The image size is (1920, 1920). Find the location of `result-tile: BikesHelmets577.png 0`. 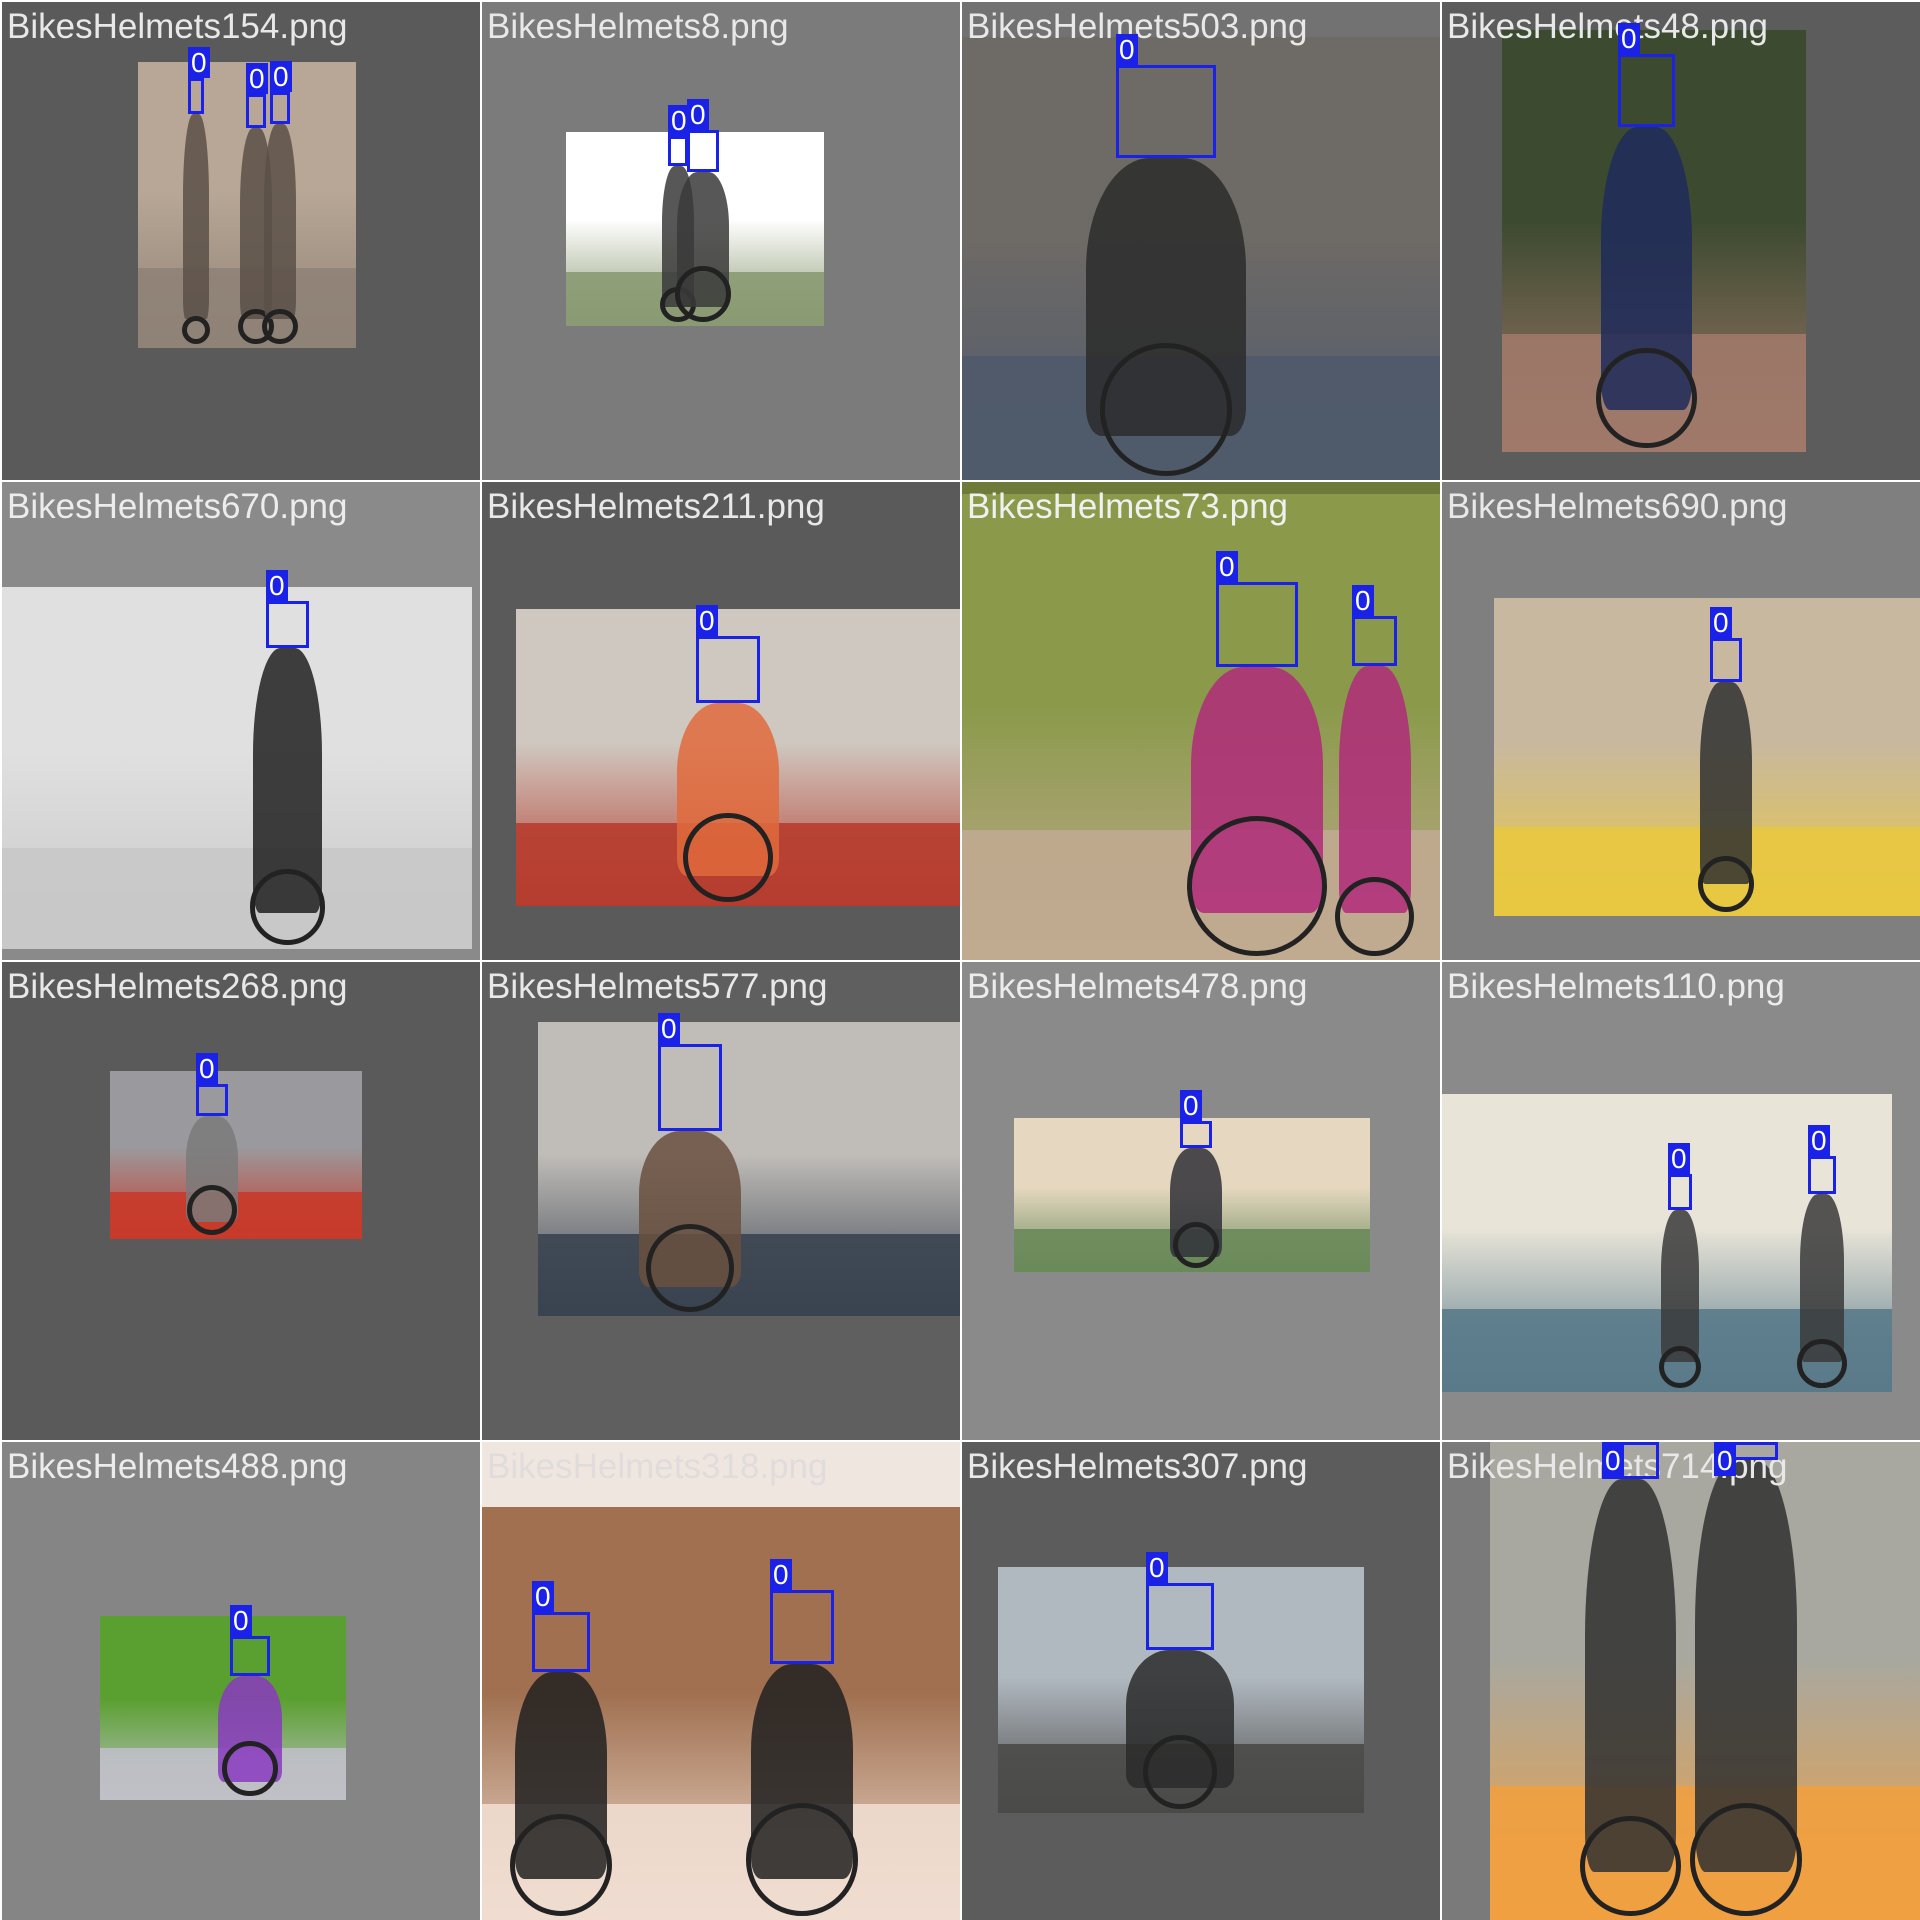

result-tile: BikesHelmets577.png 0 is located at coordinates (721, 1201).